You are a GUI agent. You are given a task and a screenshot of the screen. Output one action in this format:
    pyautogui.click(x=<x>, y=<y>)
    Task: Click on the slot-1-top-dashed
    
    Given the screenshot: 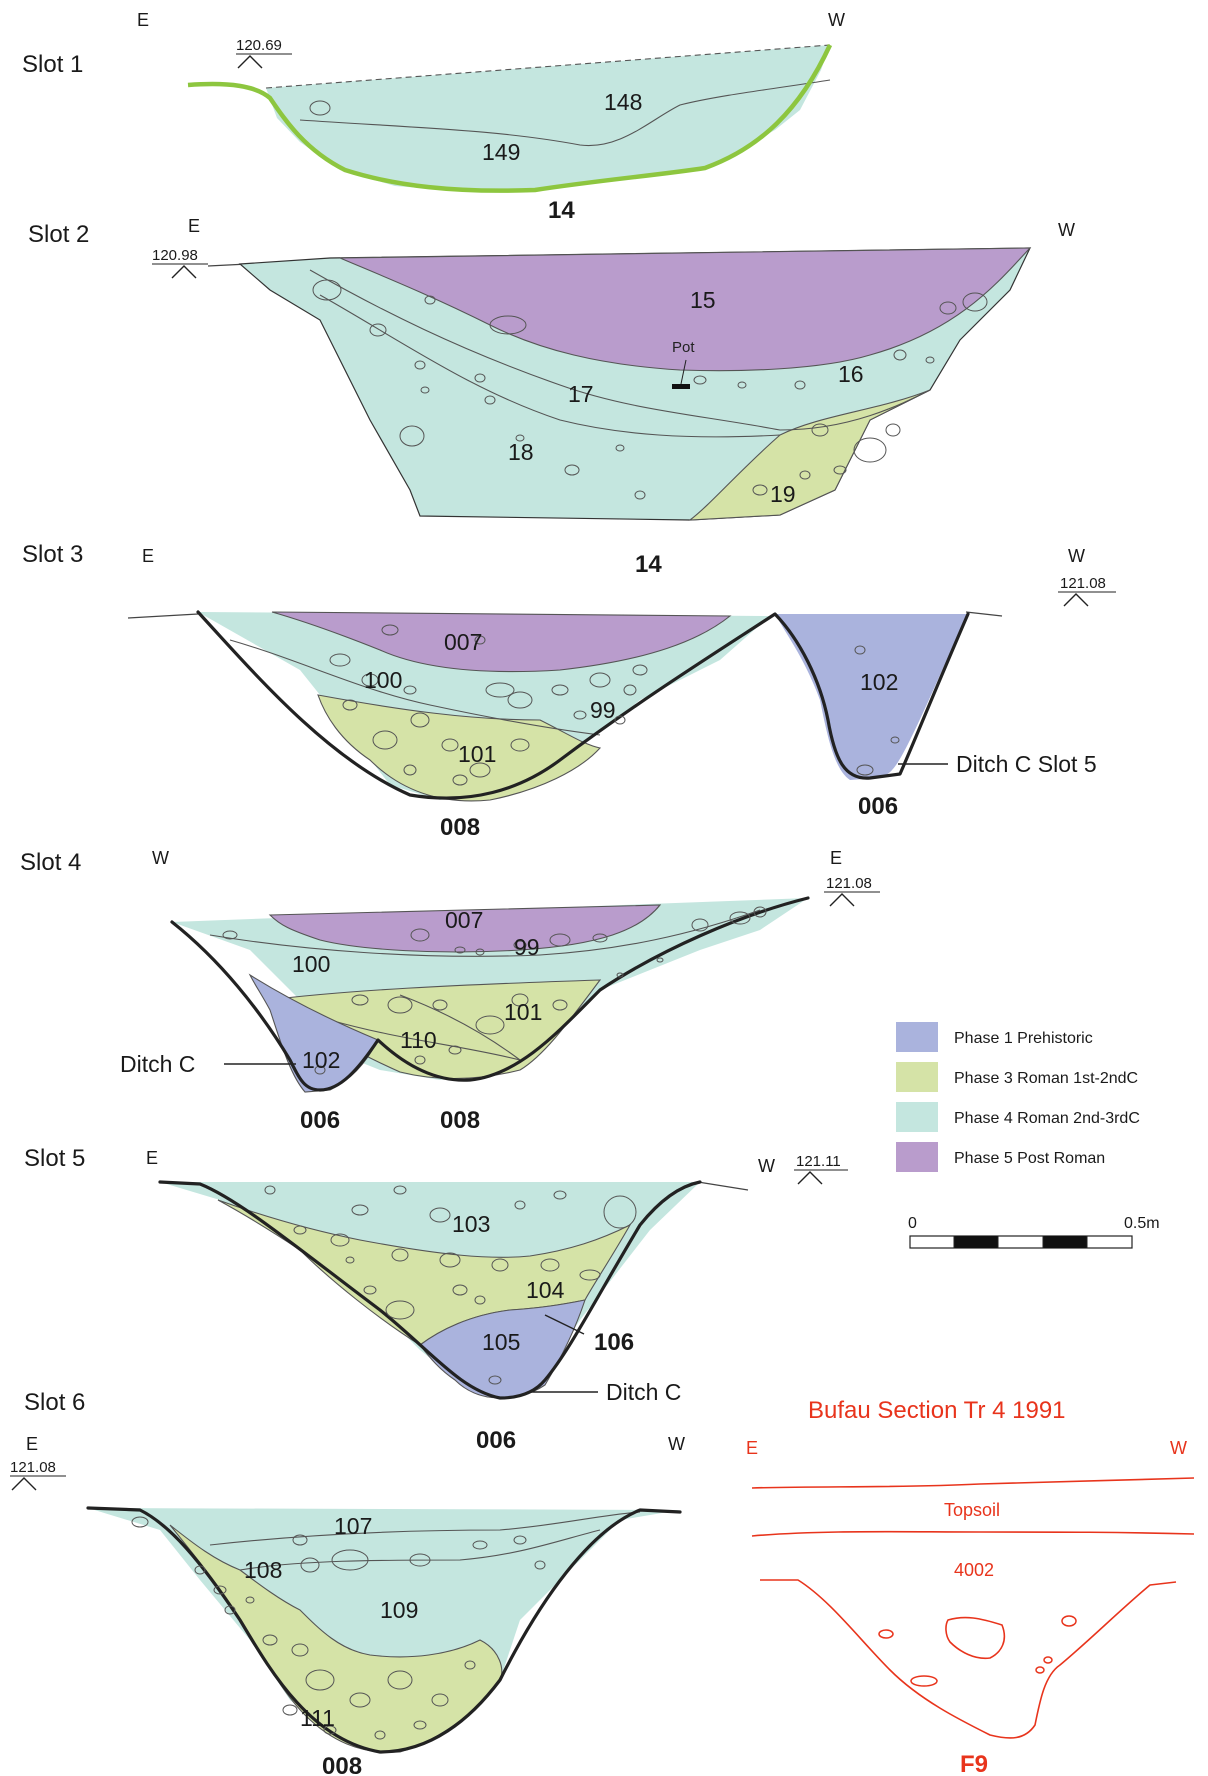 What is the action you would take?
    pyautogui.click(x=548, y=66)
    